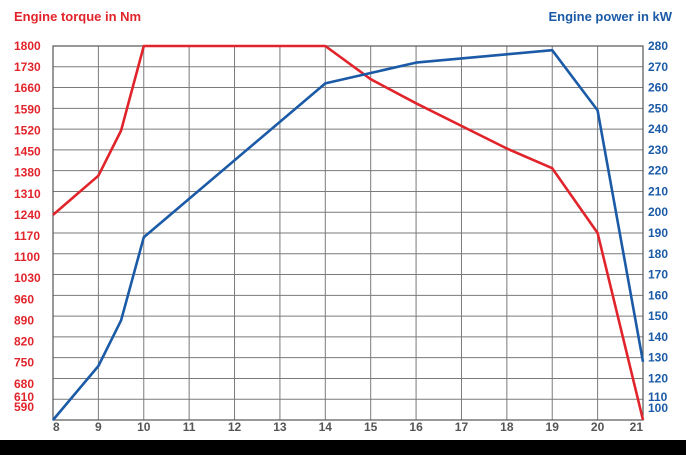 This screenshot has width=686, height=455. I want to click on left-tick-label: 1380, so click(27, 173).